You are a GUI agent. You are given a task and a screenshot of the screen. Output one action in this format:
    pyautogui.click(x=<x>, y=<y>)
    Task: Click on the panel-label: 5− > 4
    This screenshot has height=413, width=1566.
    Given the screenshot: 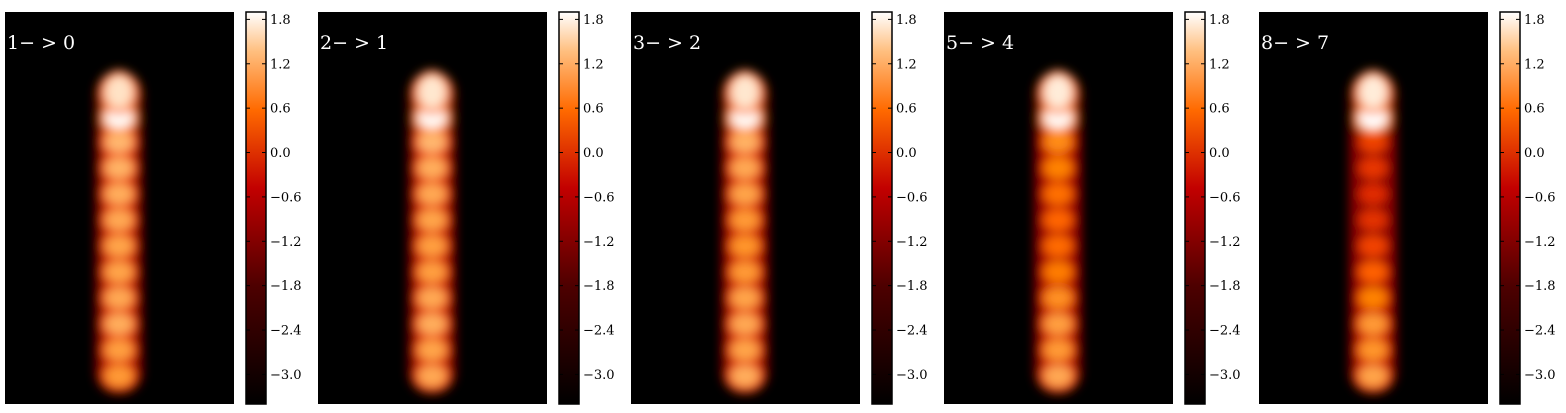 What is the action you would take?
    pyautogui.click(x=980, y=43)
    